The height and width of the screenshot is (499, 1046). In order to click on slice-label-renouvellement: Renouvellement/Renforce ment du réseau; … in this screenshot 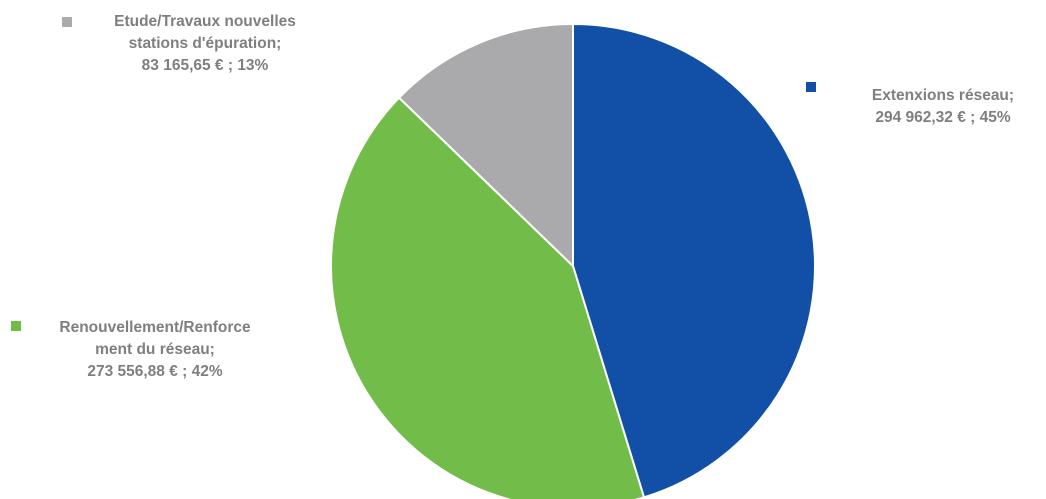, I will do `click(155, 350)`.